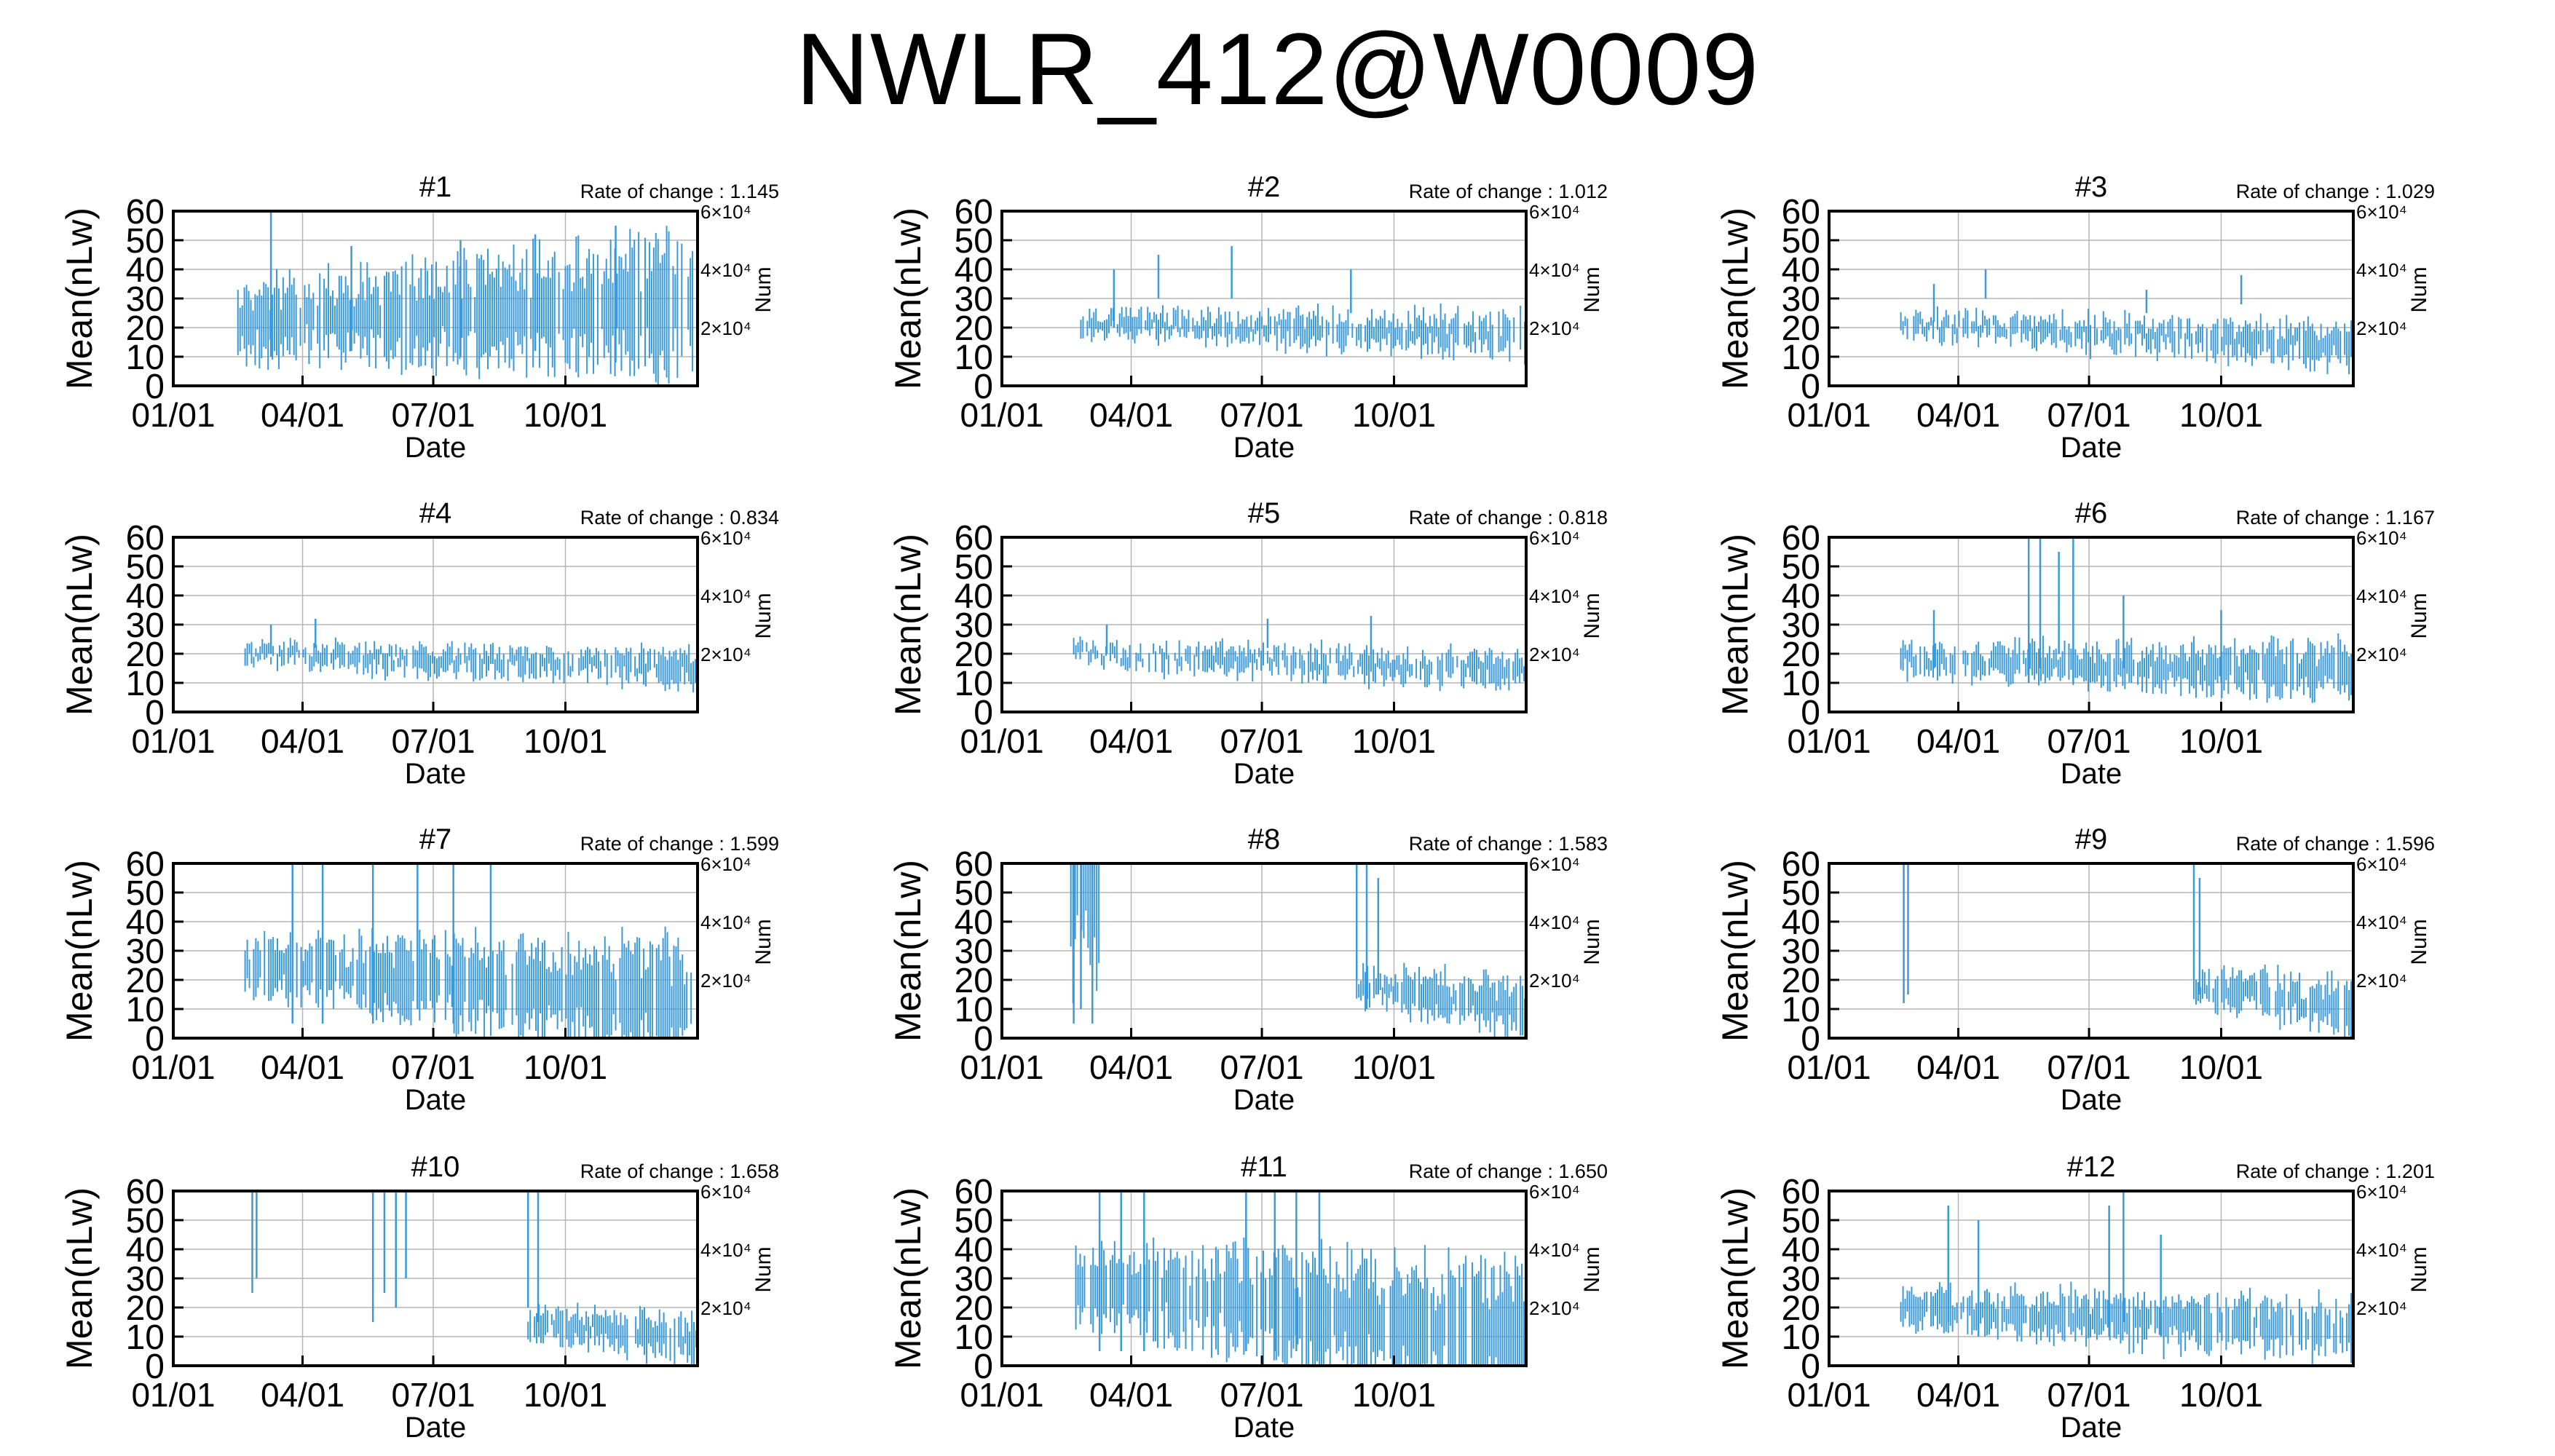 The width and height of the screenshot is (2555, 1456). I want to click on rate-of-change-label: Rate of change : 1.145, so click(679, 191).